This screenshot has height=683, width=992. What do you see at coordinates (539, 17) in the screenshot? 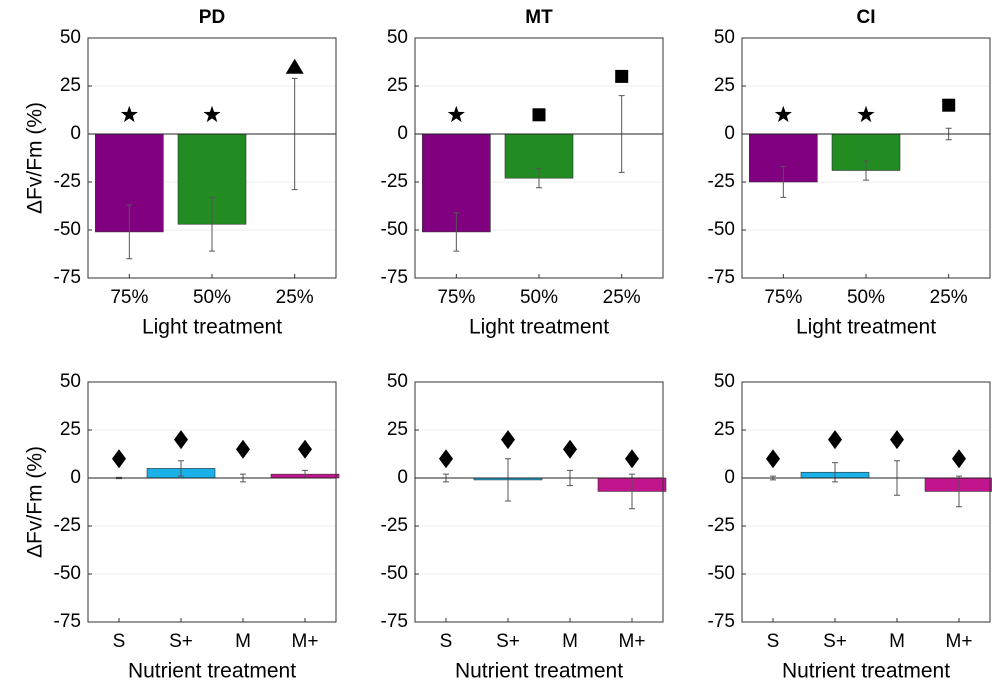
I see `panel-title: MT` at bounding box center [539, 17].